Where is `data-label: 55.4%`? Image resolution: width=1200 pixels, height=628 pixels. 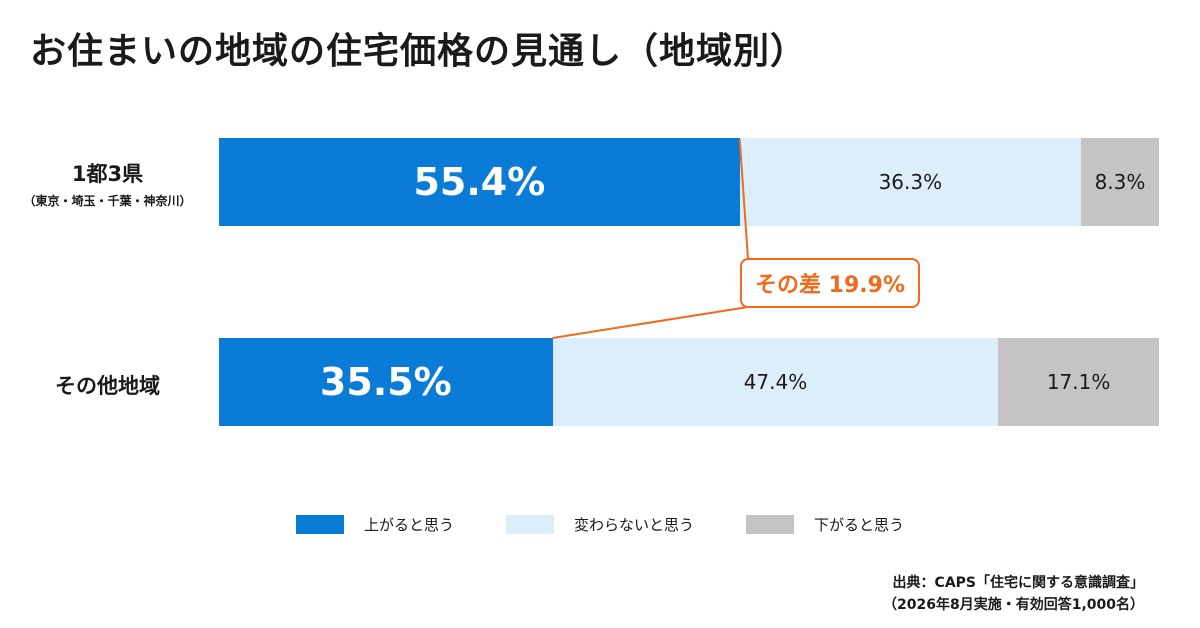
data-label: 55.4% is located at coordinates (479, 182).